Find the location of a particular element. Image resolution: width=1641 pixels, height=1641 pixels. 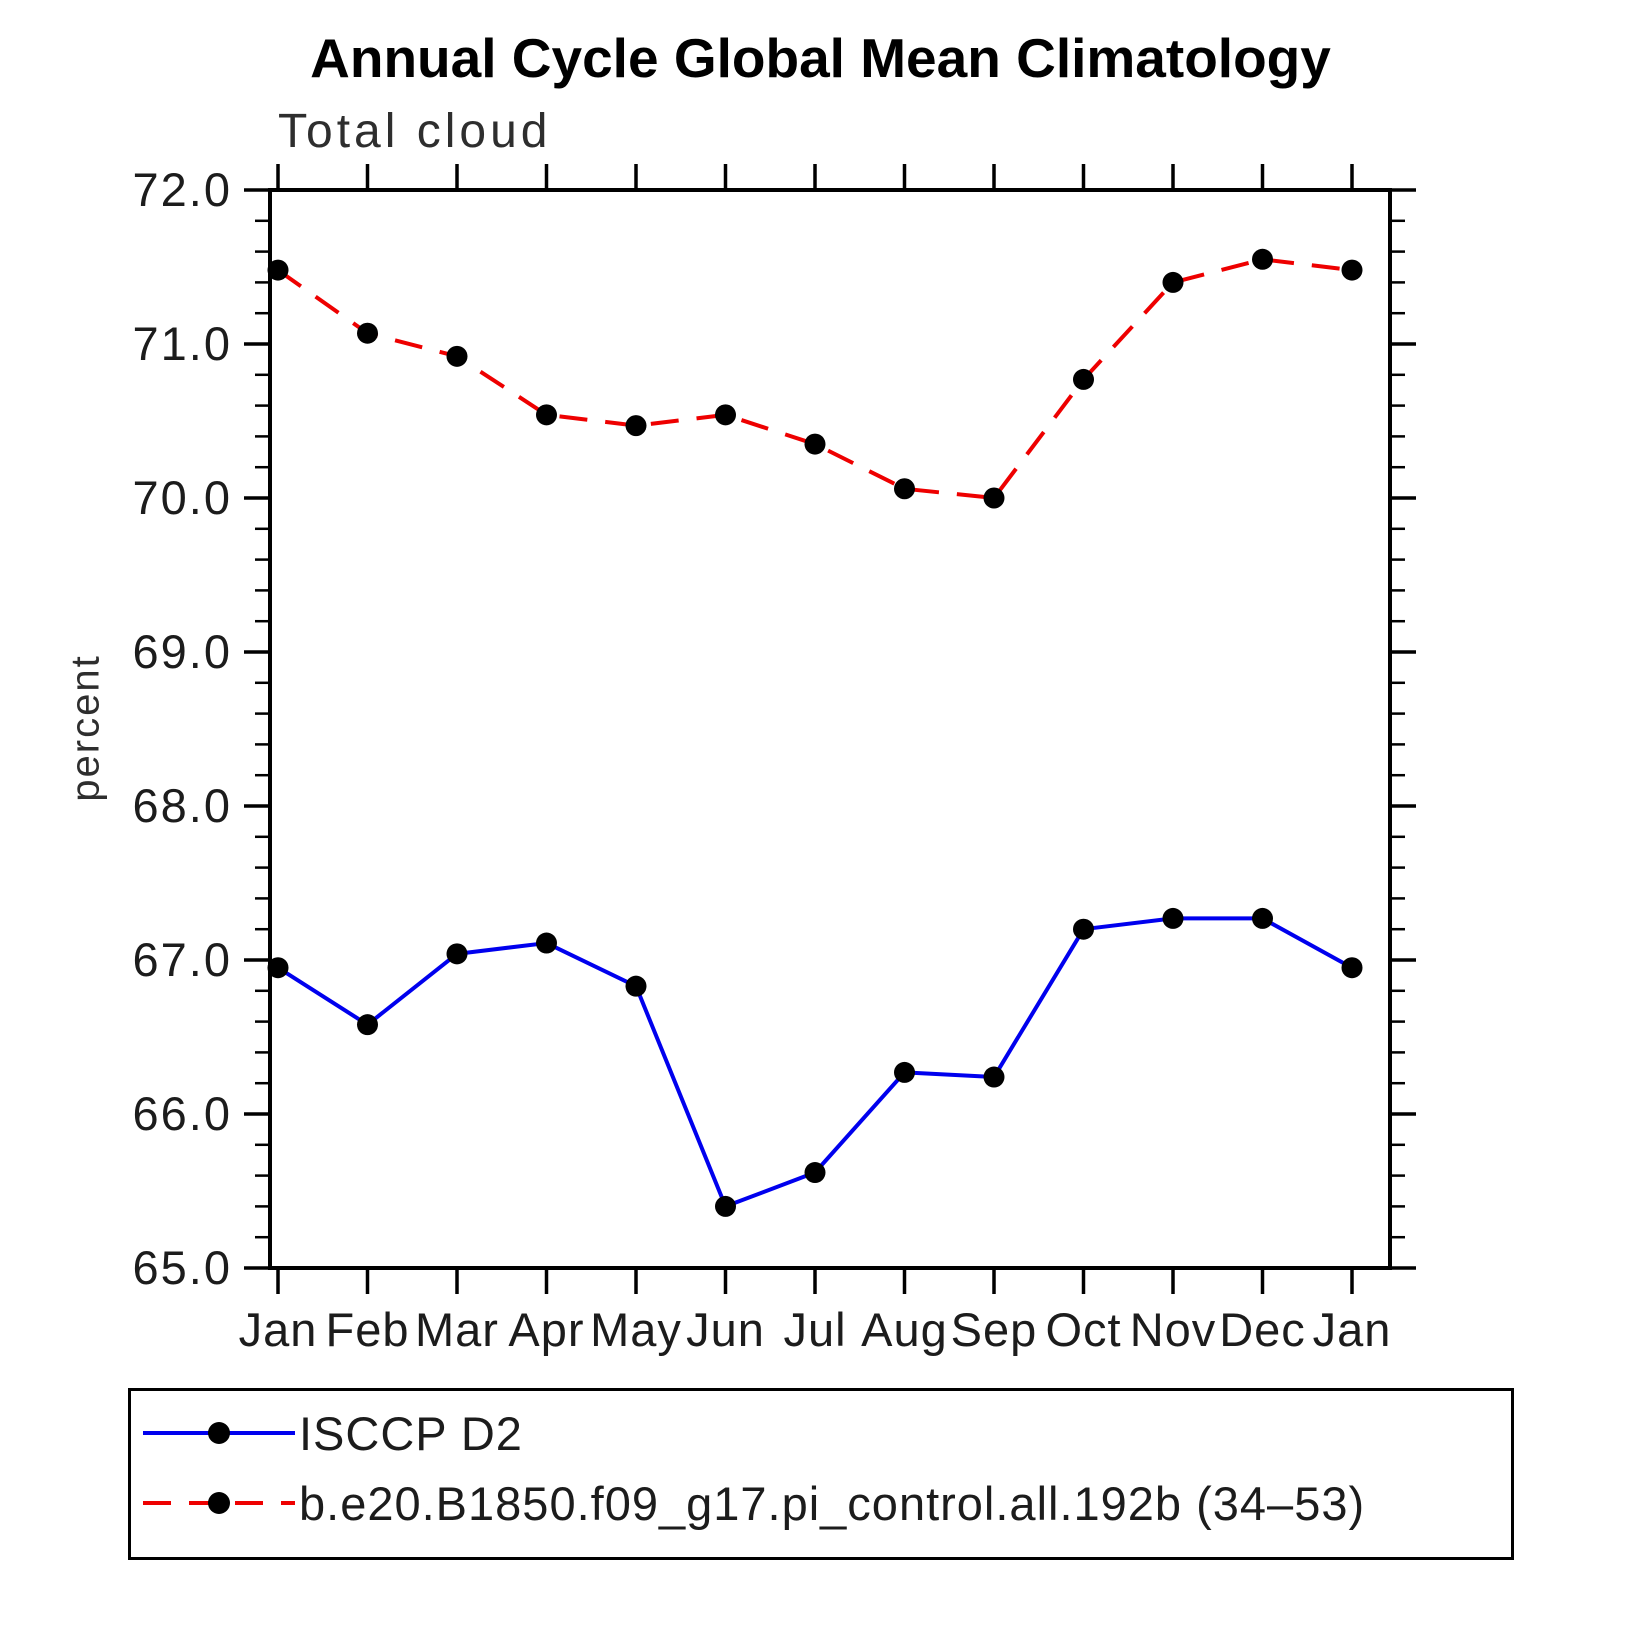

y-tick-label: 68.0 is located at coordinates (182, 805).